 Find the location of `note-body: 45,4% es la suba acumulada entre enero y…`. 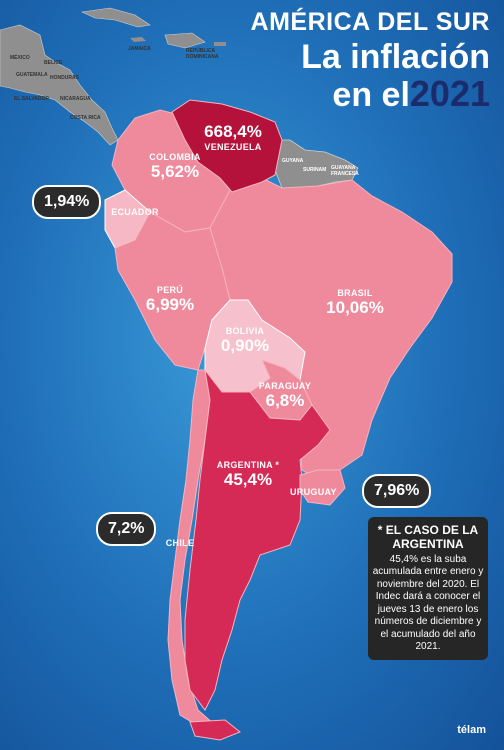

note-body: 45,4% es la suba acumulada entre enero y… is located at coordinates (428, 603).